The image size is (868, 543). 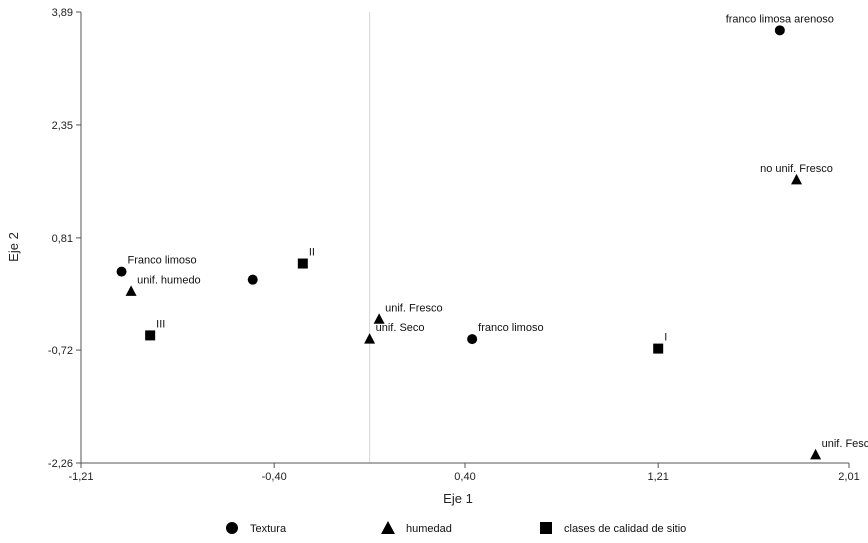 What do you see at coordinates (62, 13) in the screenshot?
I see `y-tick-label: 3,89` at bounding box center [62, 13].